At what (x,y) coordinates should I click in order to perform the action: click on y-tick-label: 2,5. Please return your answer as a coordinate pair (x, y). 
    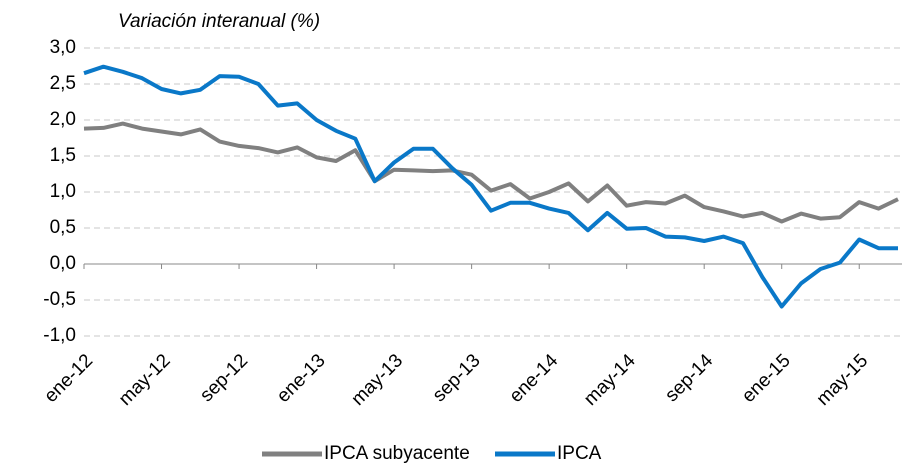
    Looking at the image, I should click on (63, 83).